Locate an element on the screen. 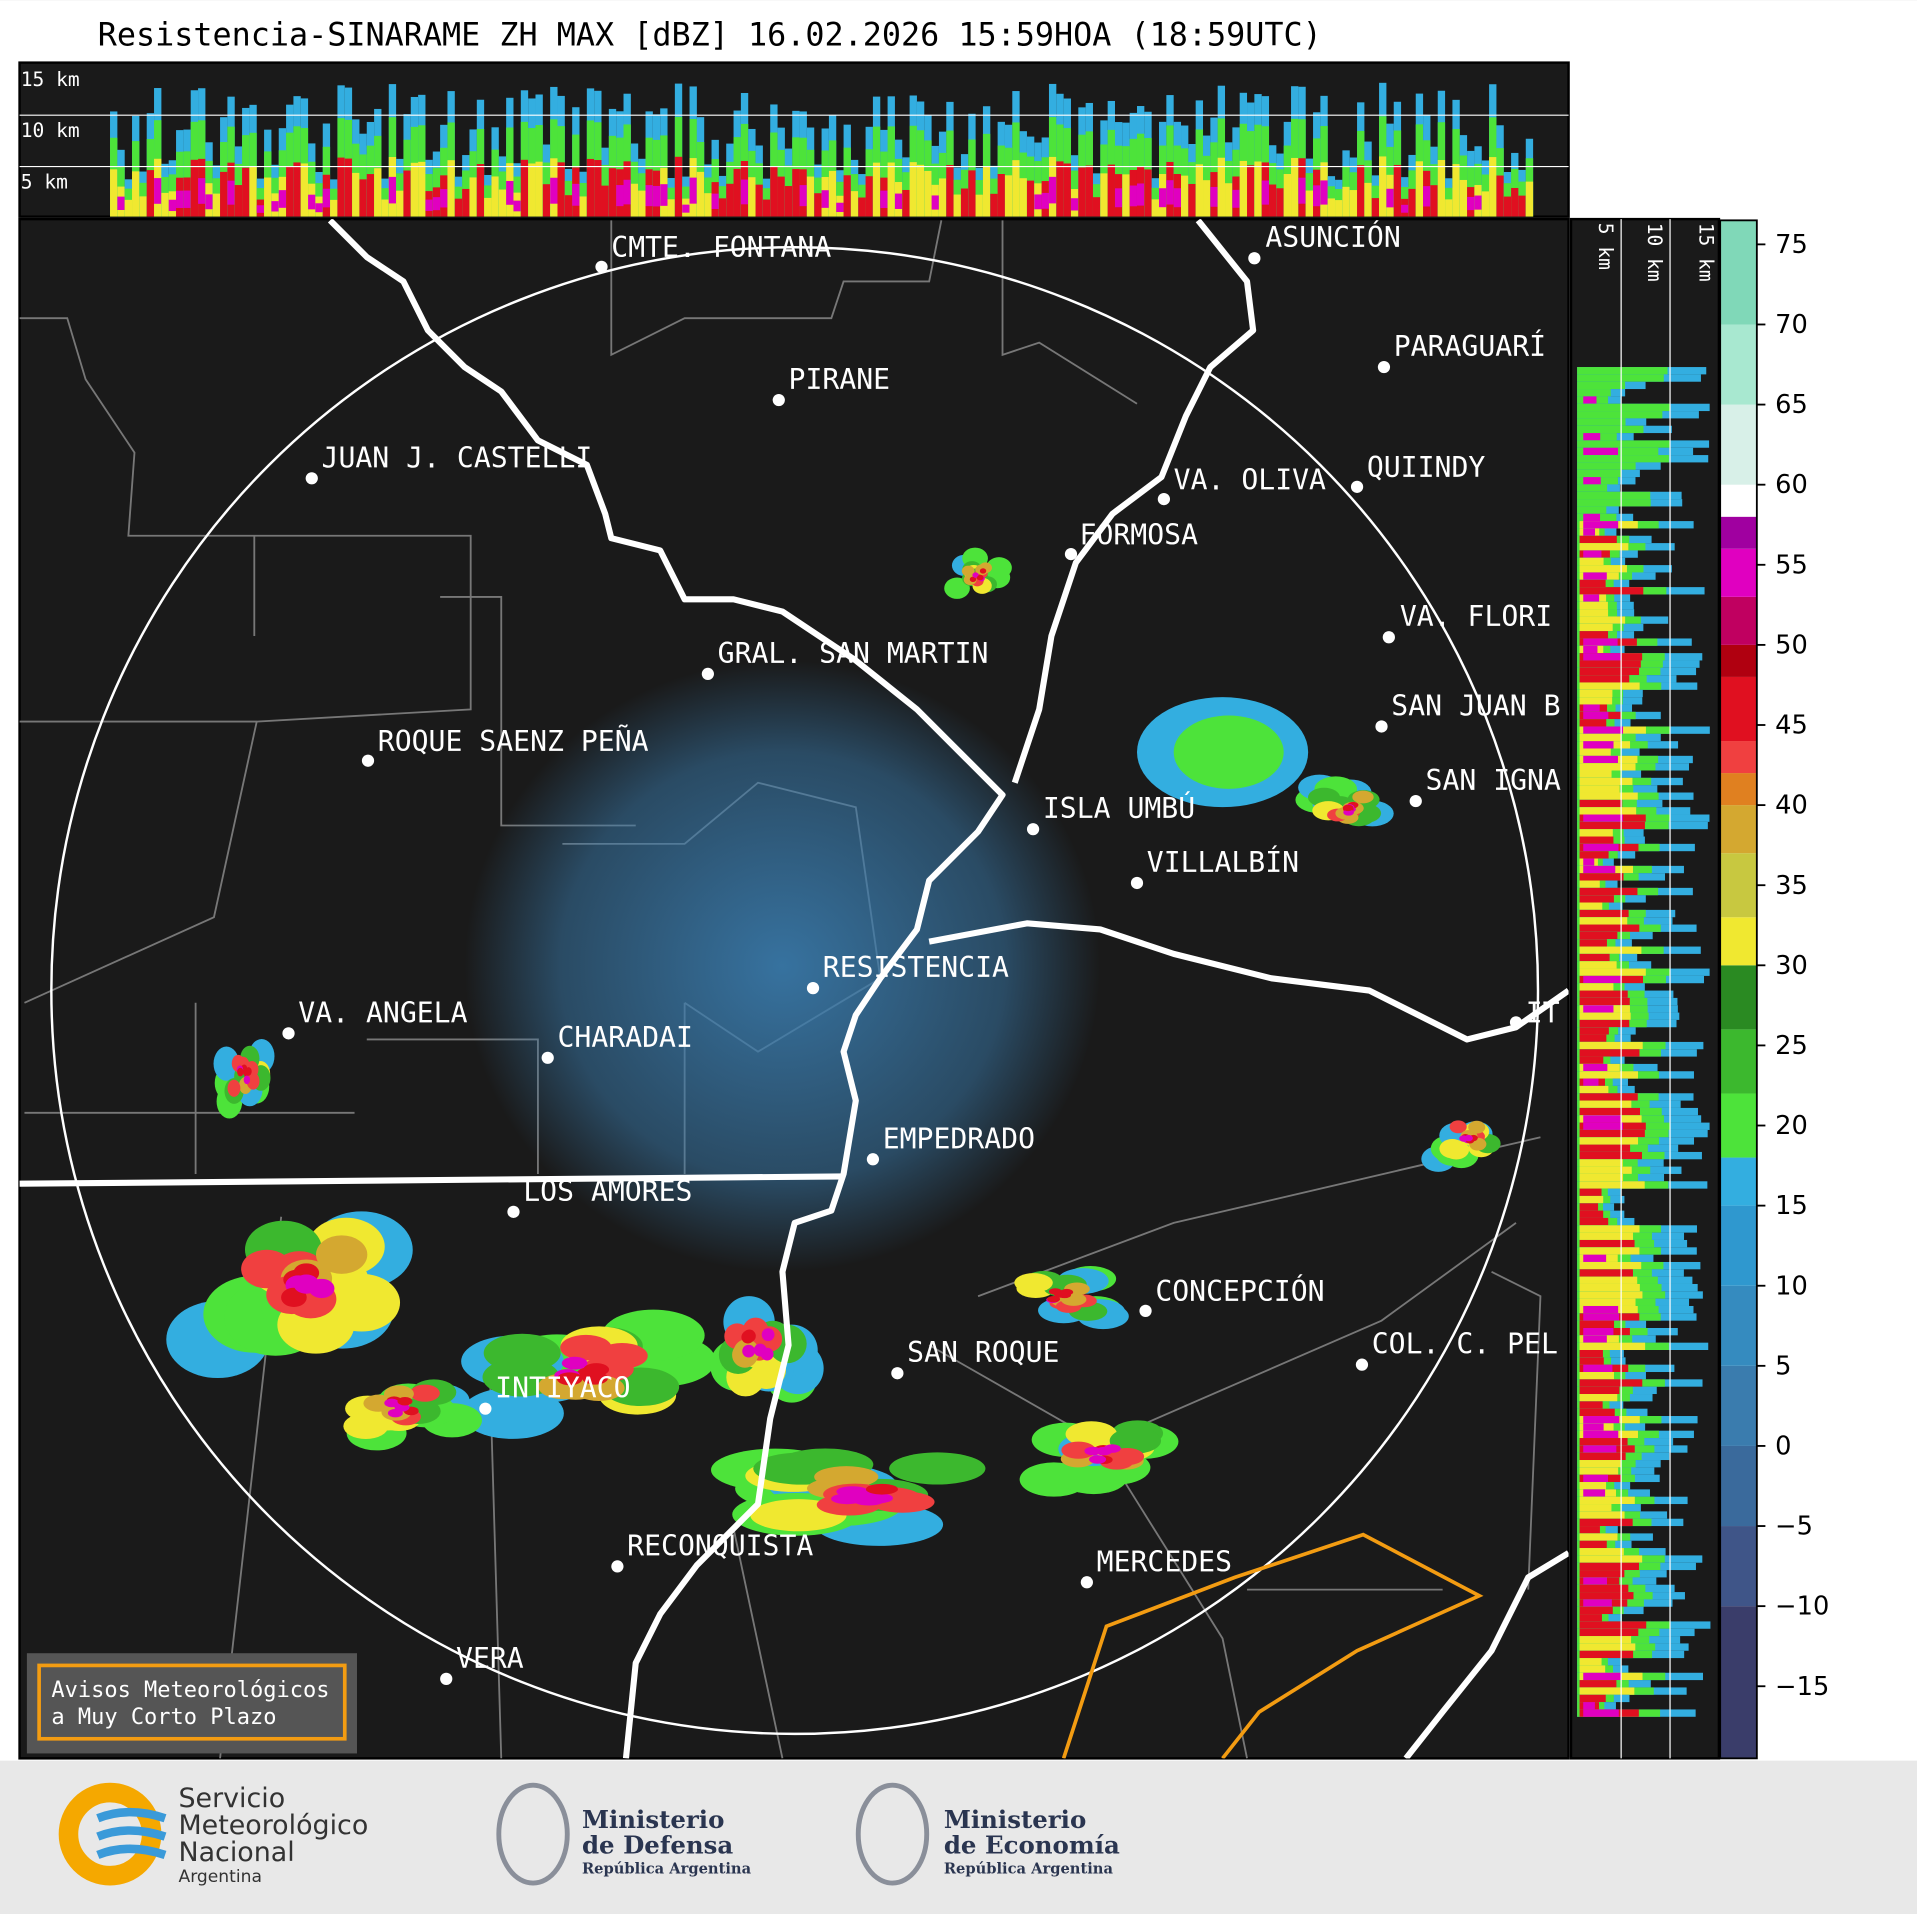 Image resolution: width=1917 pixels, height=1914 pixels. place-label: COL. C. PEL is located at coordinates (1465, 1344).